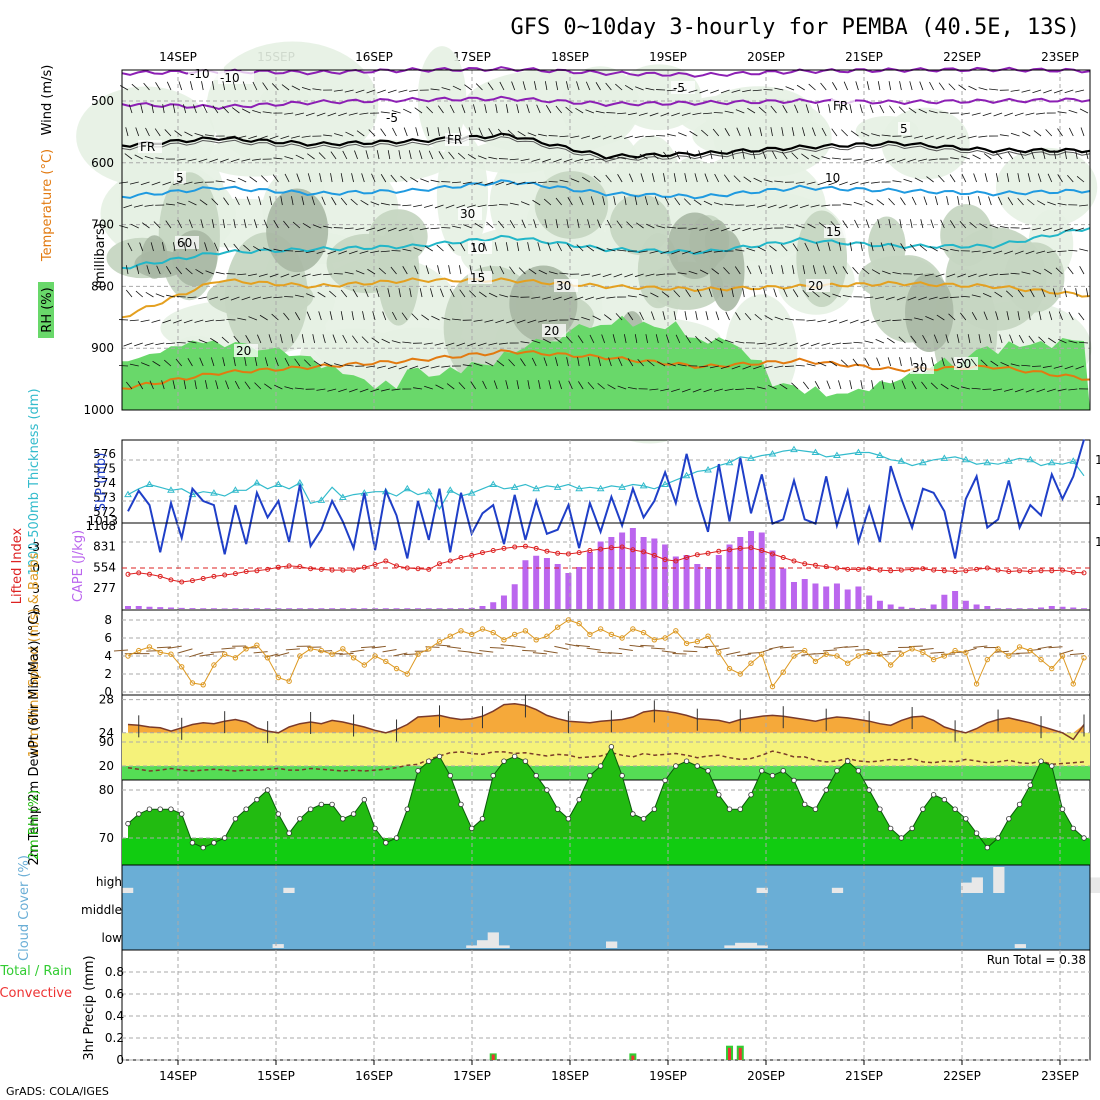 This screenshot has height=1100, width=1100. Describe the element at coordinates (100, 526) in the screenshot. I see `cape-tick-1108: 1108` at that location.